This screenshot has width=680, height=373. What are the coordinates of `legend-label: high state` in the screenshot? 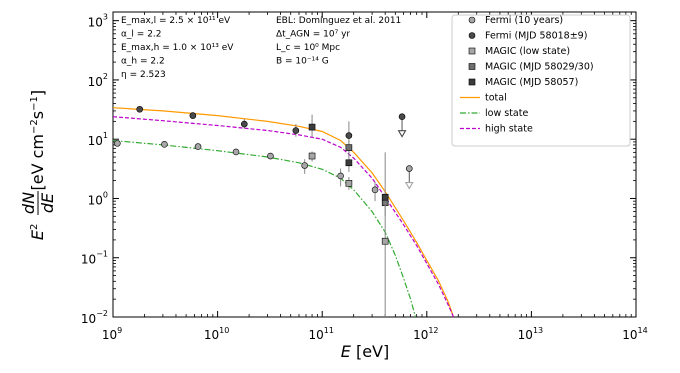 It's located at (509, 129).